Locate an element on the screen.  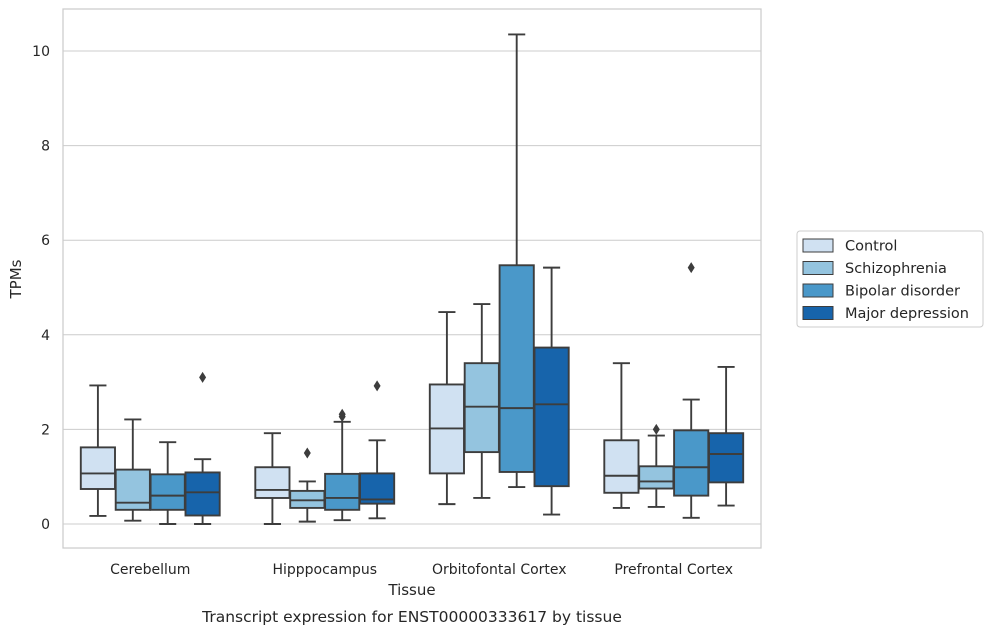
box-hipppocampus-bipolar-disorder is located at coordinates (342, 465).